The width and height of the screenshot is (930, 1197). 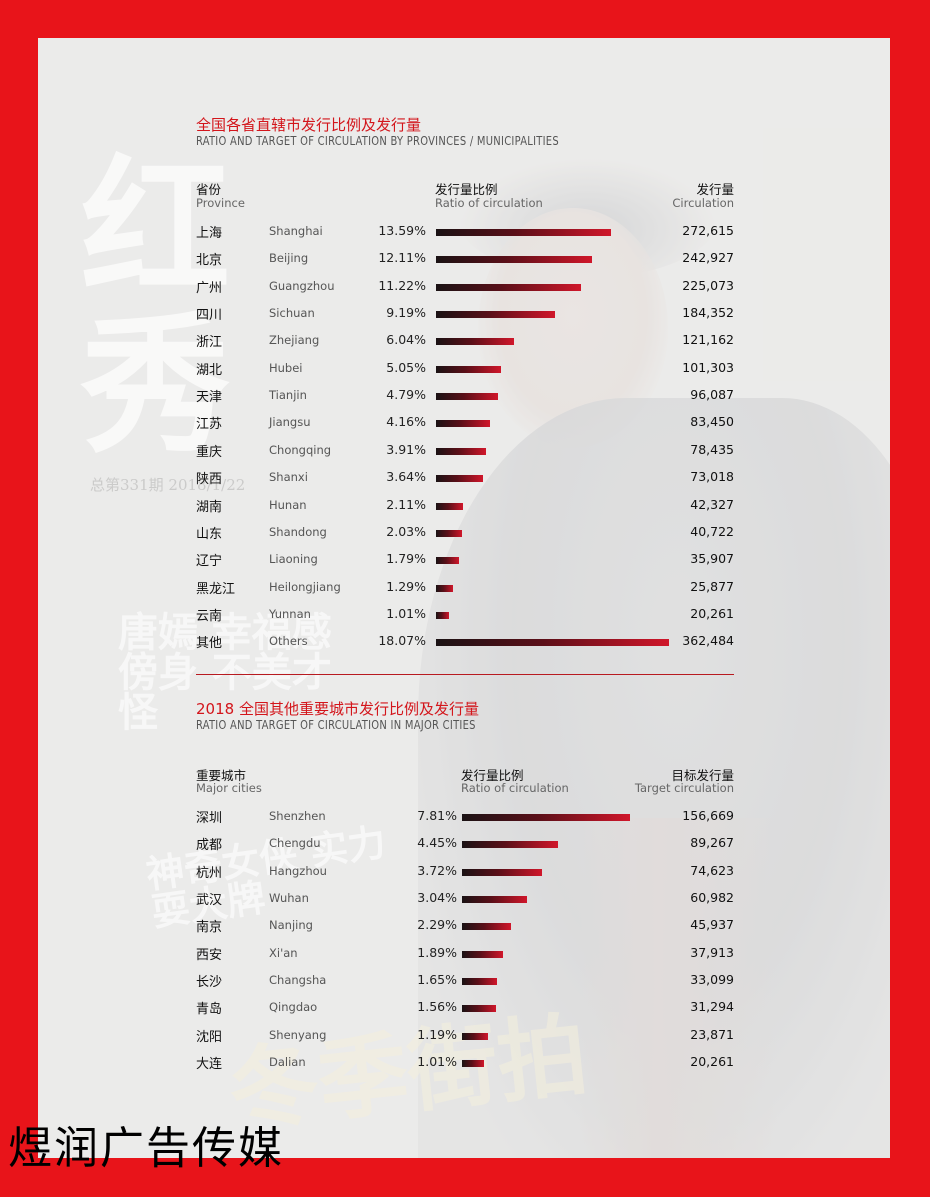 I want to click on province-name-cn: 其他, so click(x=209, y=644).